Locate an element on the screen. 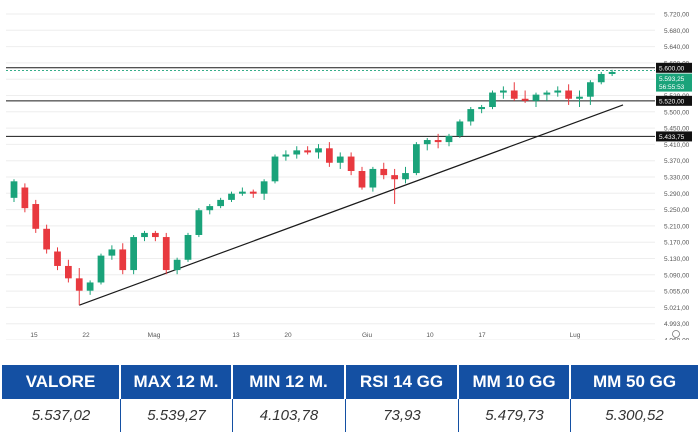 The height and width of the screenshot is (432, 700). x-tick-label: Lug is located at coordinates (575, 335).